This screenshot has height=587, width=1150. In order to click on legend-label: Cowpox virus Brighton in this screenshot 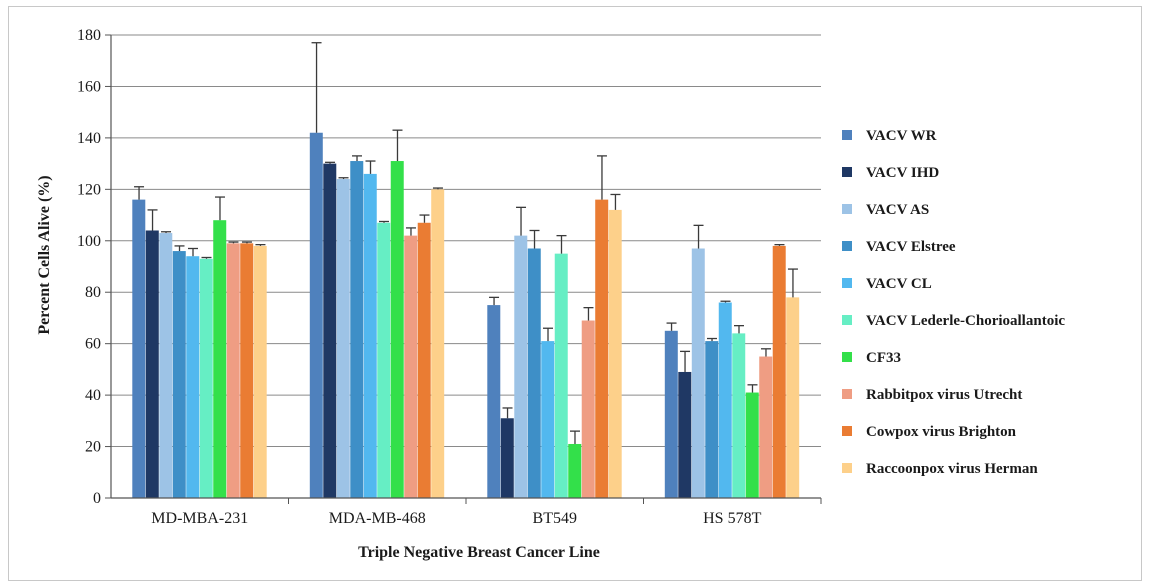, I will do `click(941, 432)`.